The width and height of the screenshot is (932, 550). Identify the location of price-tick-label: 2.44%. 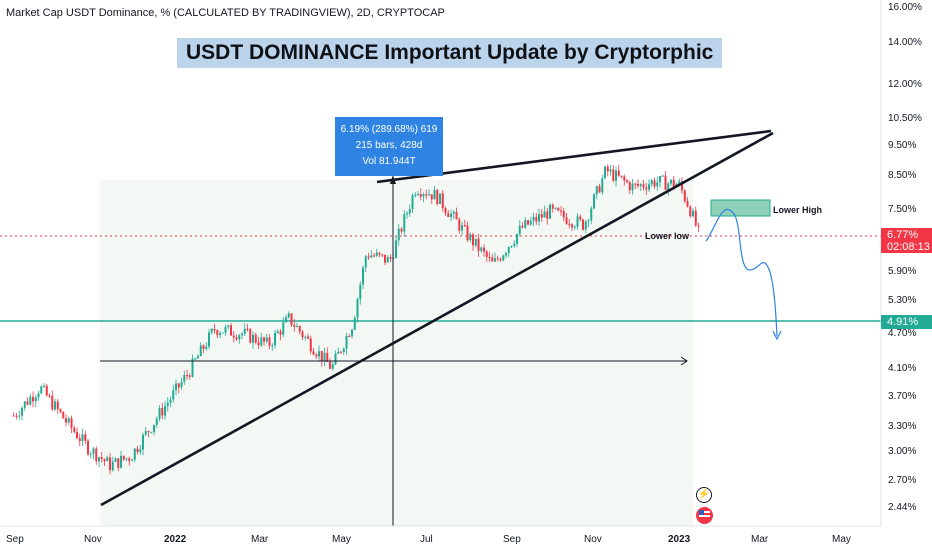
(902, 507).